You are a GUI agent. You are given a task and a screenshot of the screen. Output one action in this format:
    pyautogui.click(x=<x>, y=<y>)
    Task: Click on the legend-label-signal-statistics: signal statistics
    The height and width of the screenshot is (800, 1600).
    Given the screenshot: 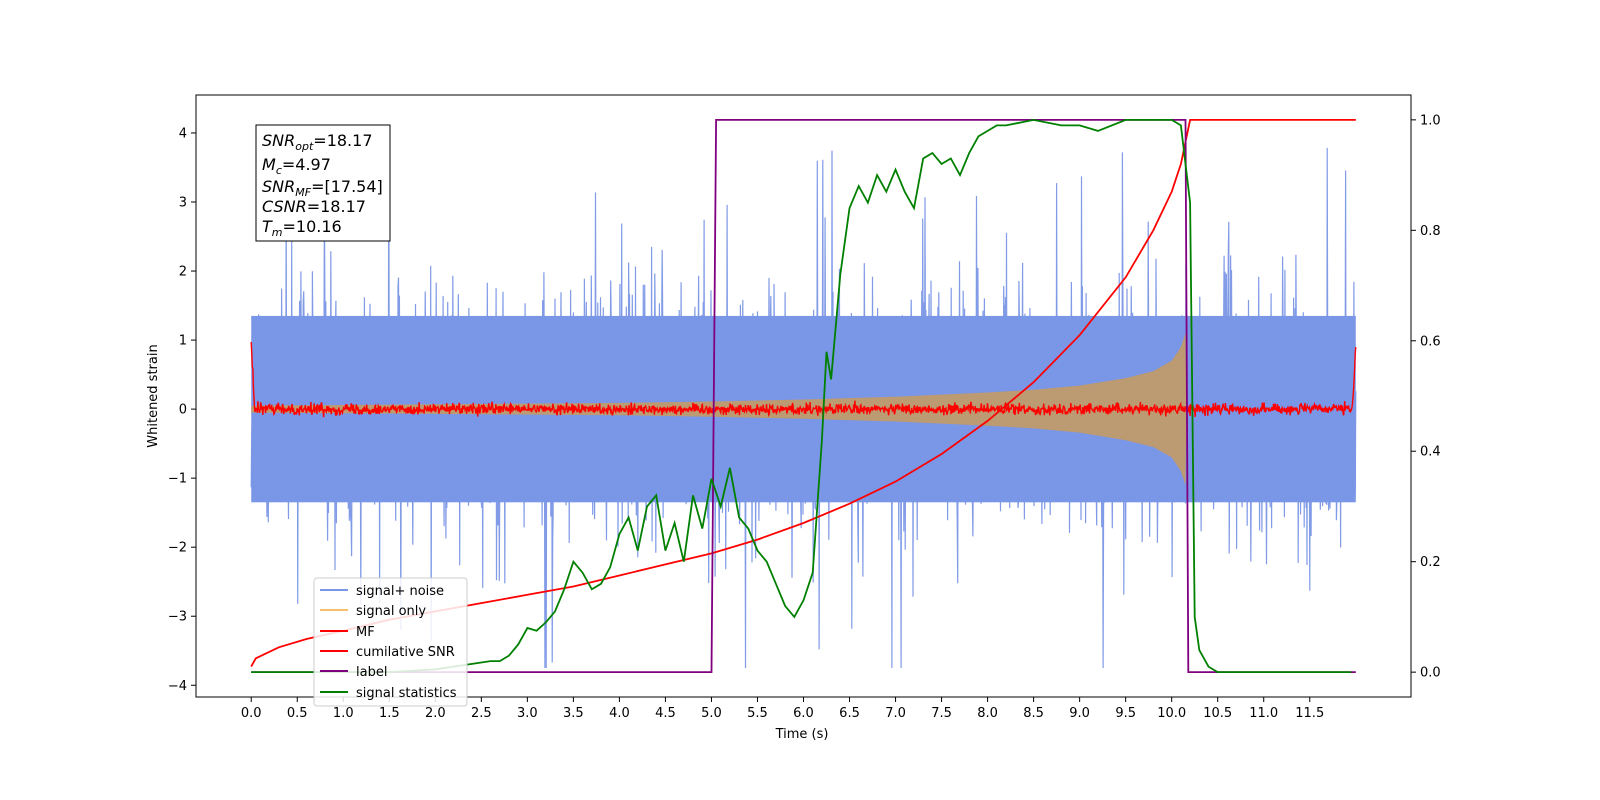 What is the action you would take?
    pyautogui.click(x=406, y=693)
    